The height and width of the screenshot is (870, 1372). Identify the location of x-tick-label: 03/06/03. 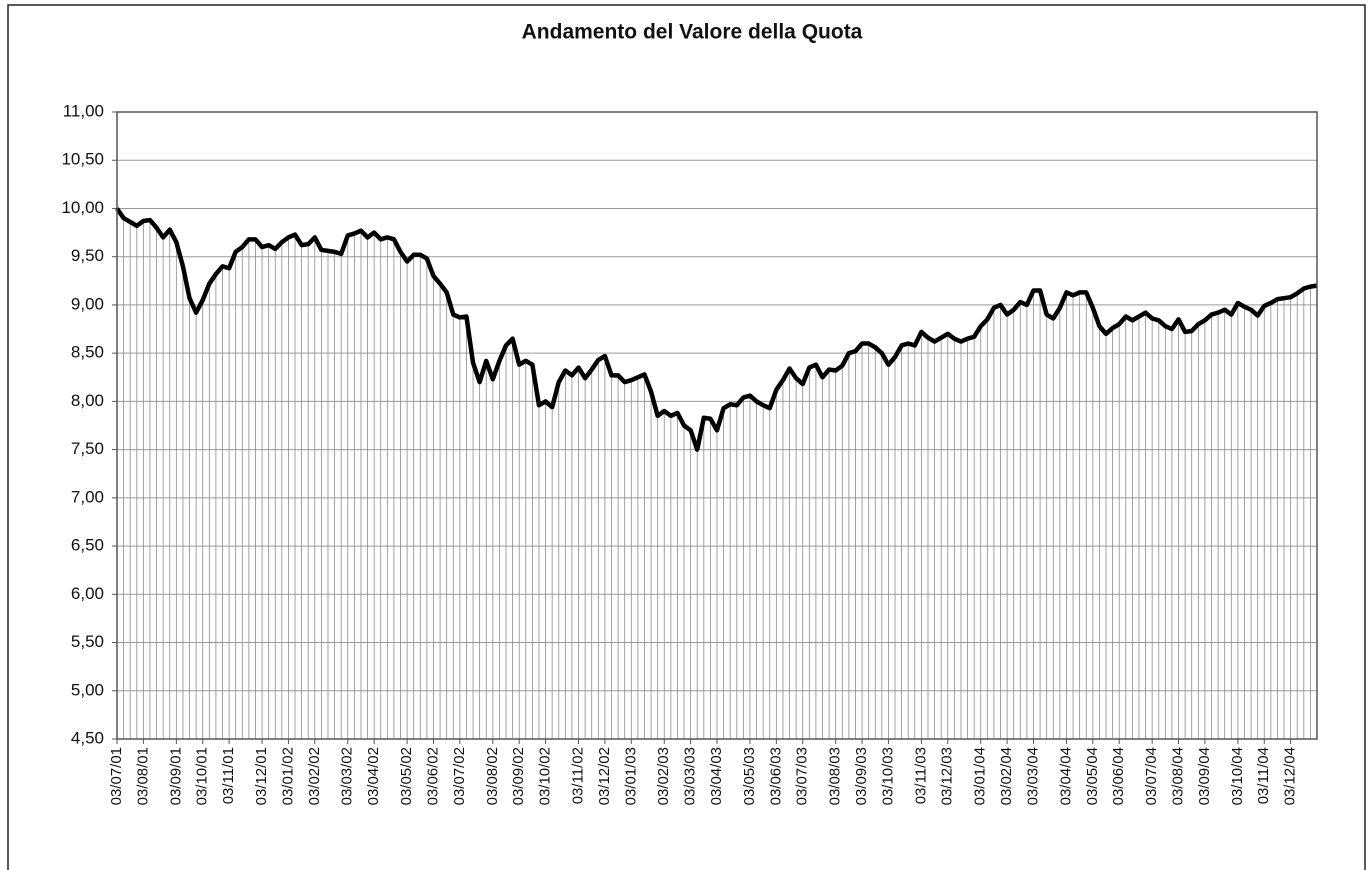
(775, 776).